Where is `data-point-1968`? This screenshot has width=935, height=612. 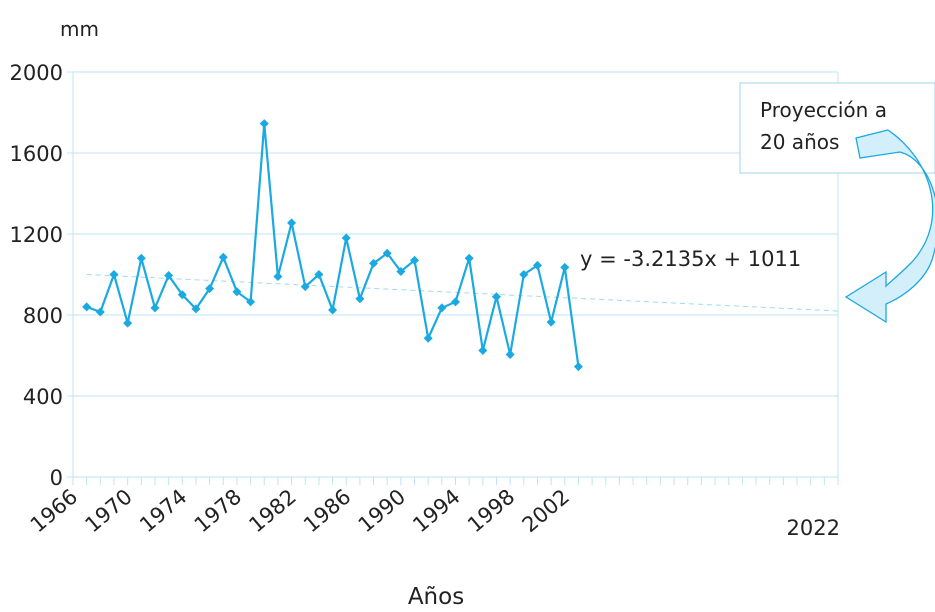 data-point-1968 is located at coordinates (100, 312).